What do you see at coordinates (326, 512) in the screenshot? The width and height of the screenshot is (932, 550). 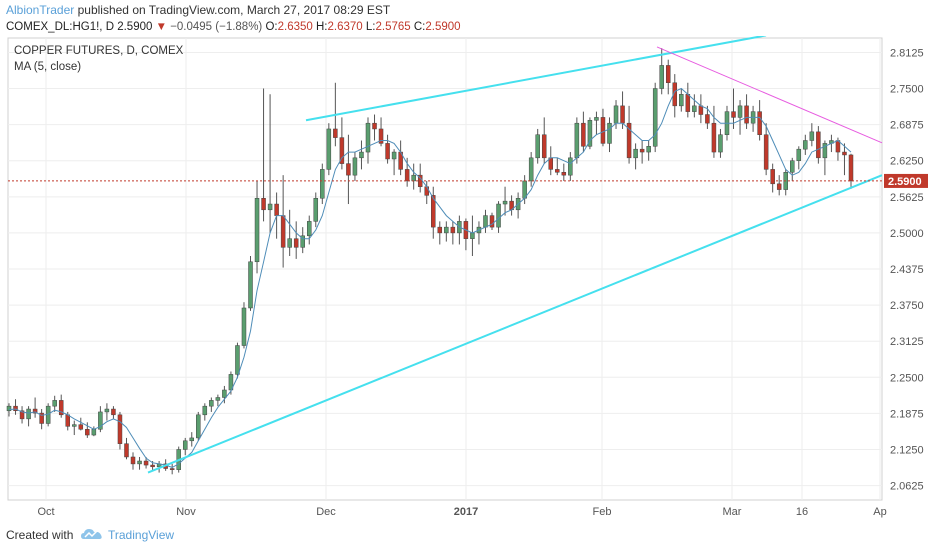 I see `x-tick-label: Dec` at bounding box center [326, 512].